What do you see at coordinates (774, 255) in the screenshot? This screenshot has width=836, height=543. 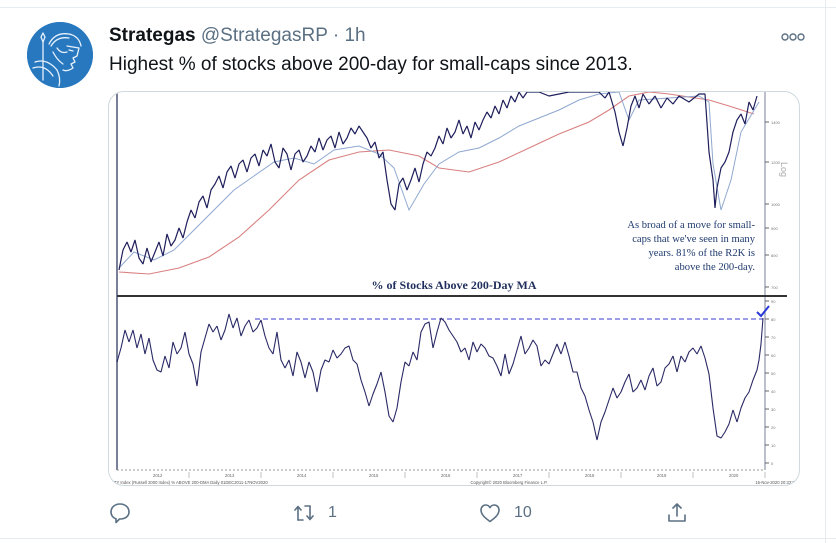 I see `svg-text: 800` at bounding box center [774, 255].